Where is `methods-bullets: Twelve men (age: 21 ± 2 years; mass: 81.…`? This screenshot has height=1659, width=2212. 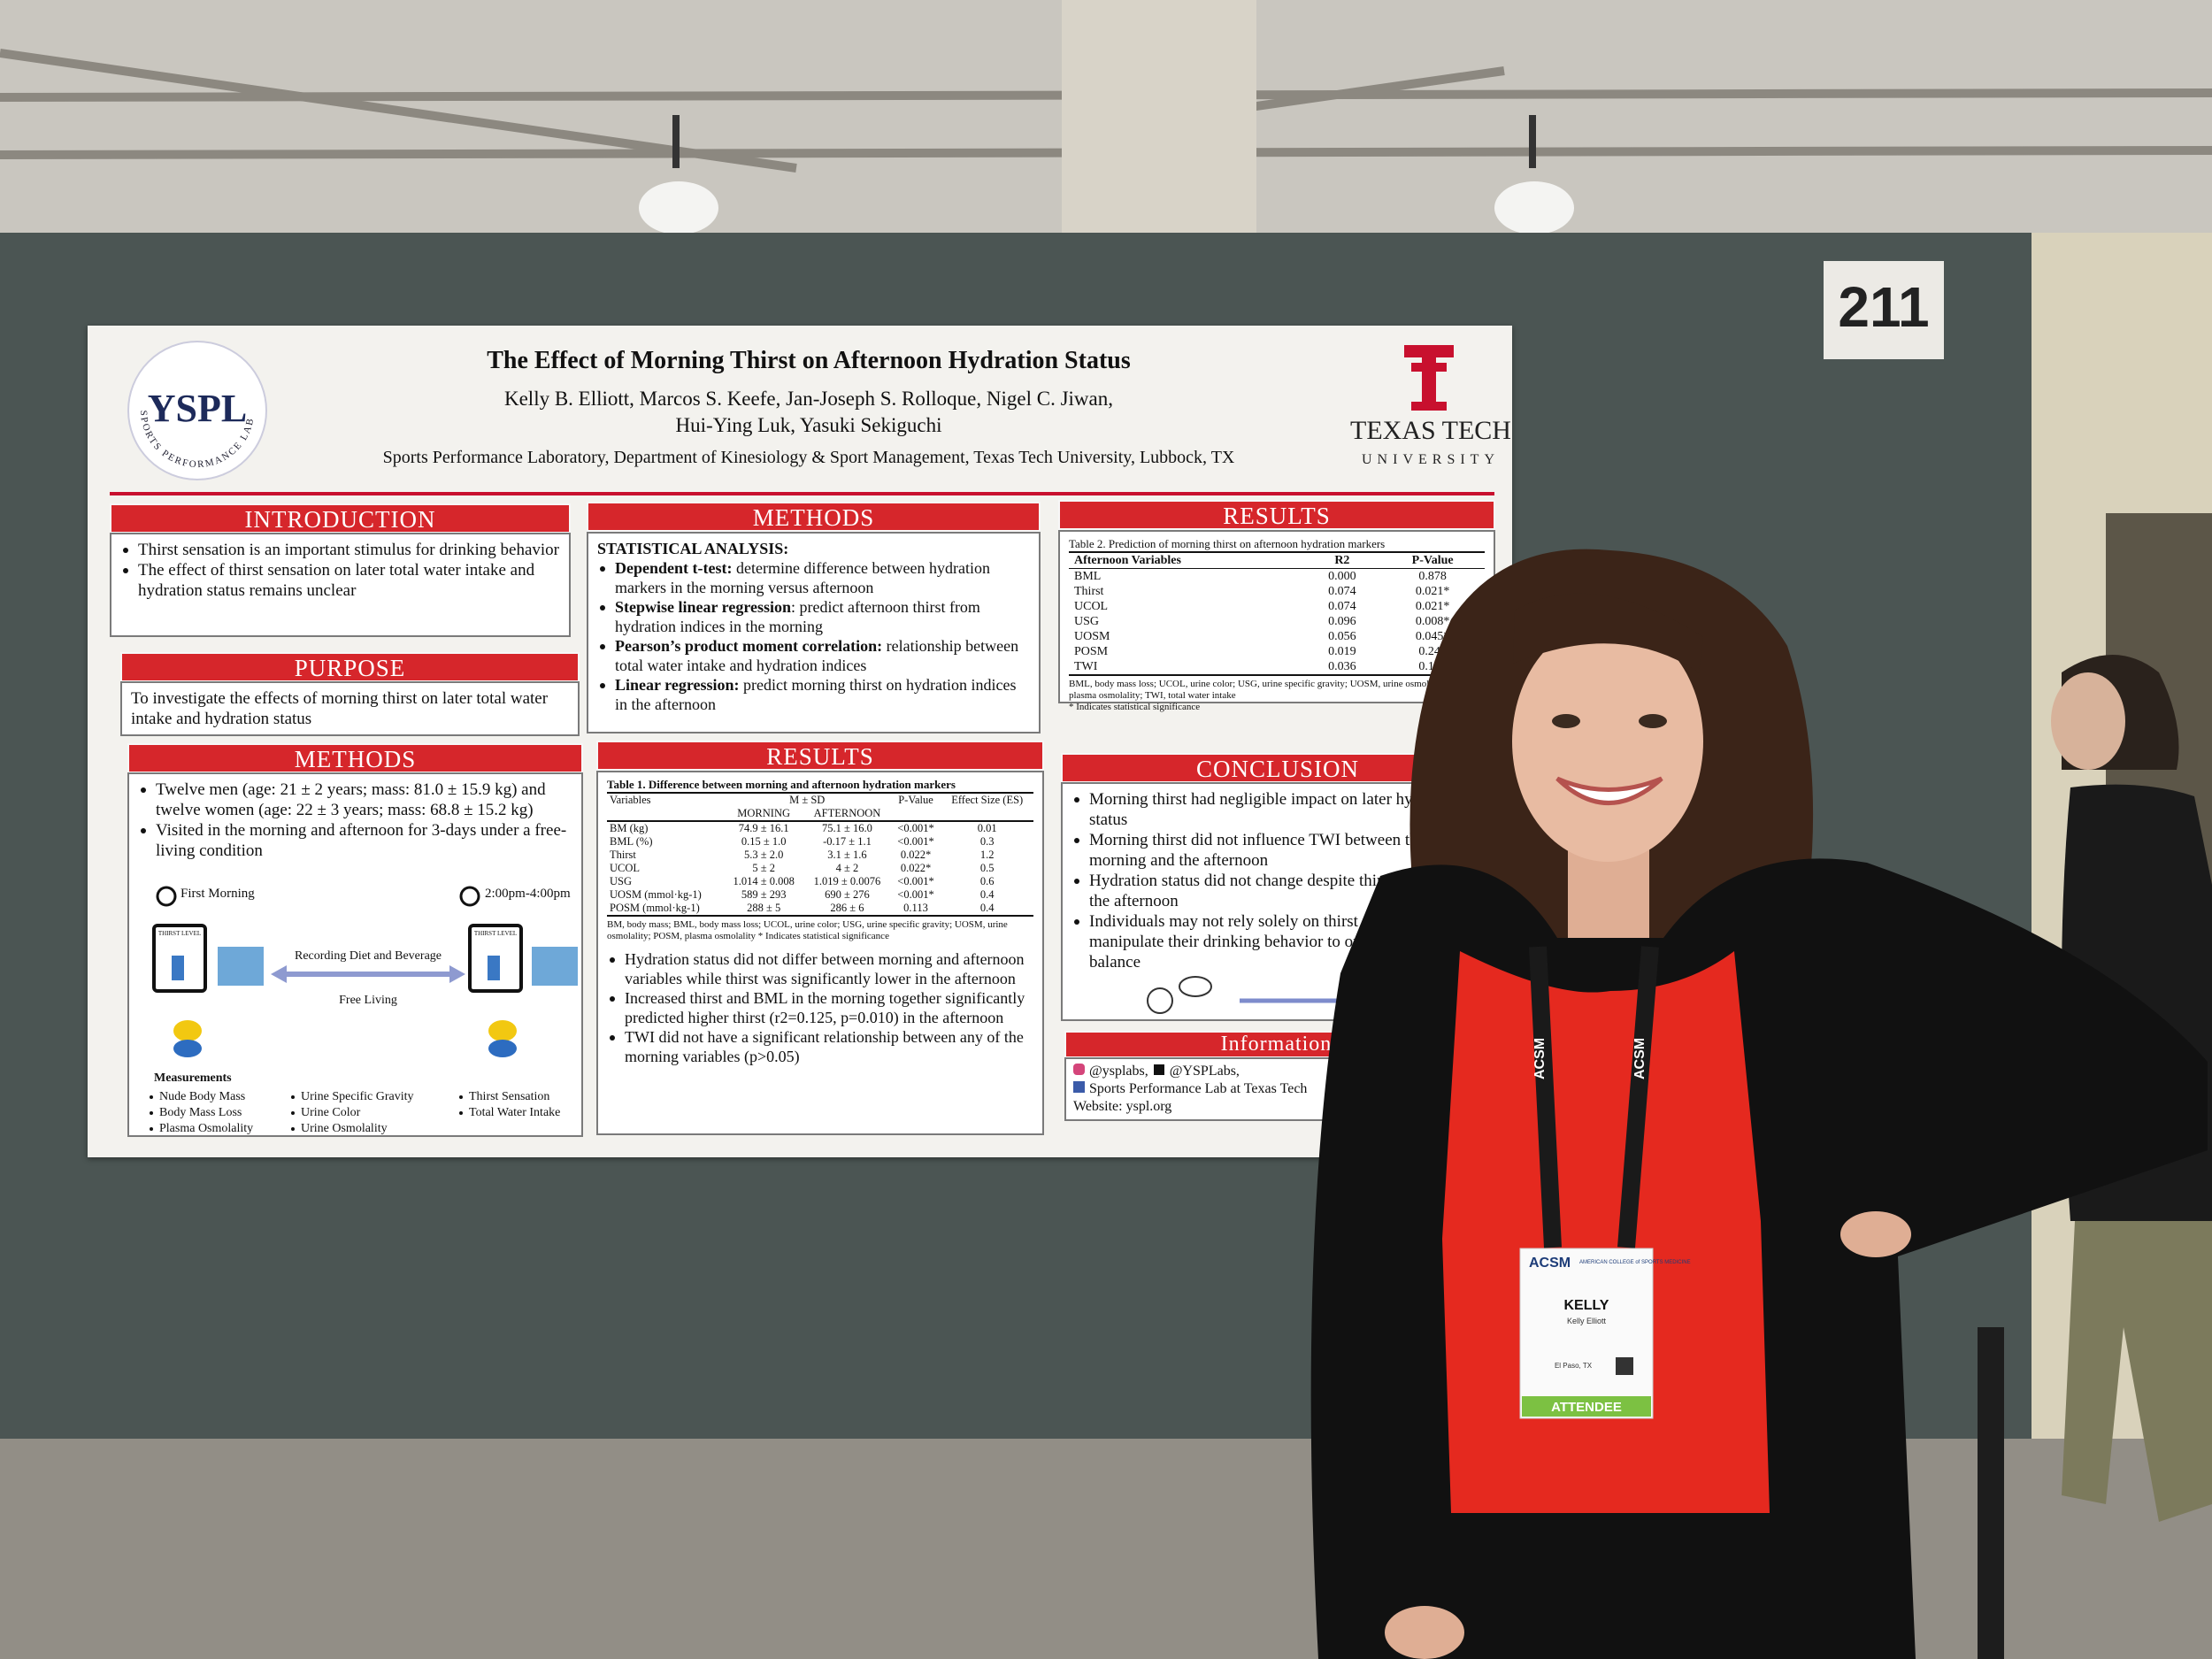
methods-bullets: Twelve men (age: 21 ± 2 years; mass: 81.… is located at coordinates (355, 821).